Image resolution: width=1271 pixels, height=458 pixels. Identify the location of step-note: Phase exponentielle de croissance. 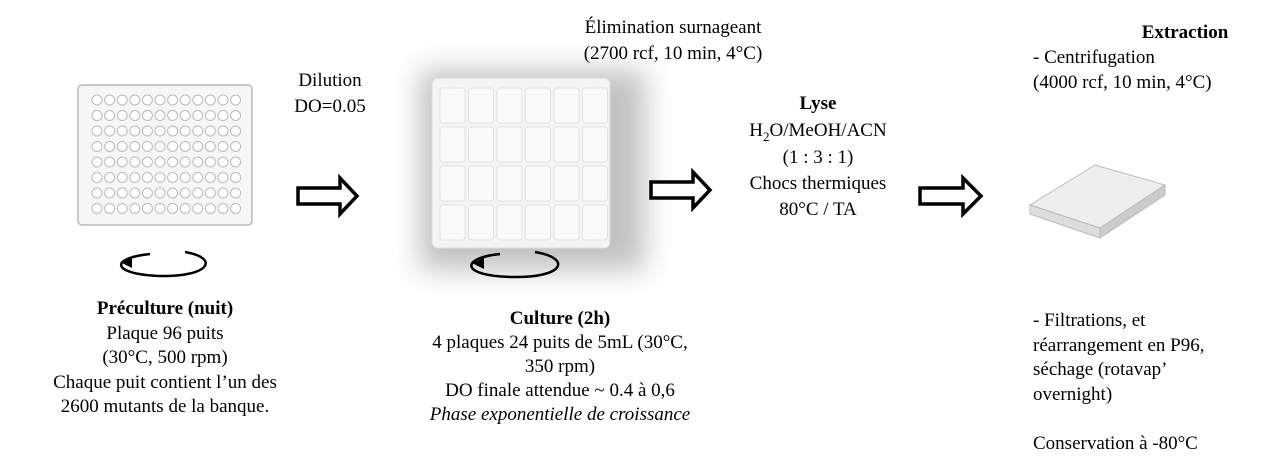
(559, 414).